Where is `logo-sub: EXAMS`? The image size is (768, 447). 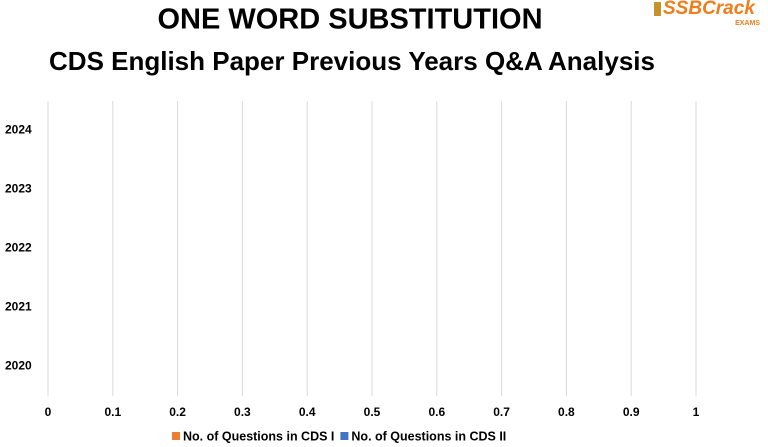 logo-sub: EXAMS is located at coordinates (747, 23).